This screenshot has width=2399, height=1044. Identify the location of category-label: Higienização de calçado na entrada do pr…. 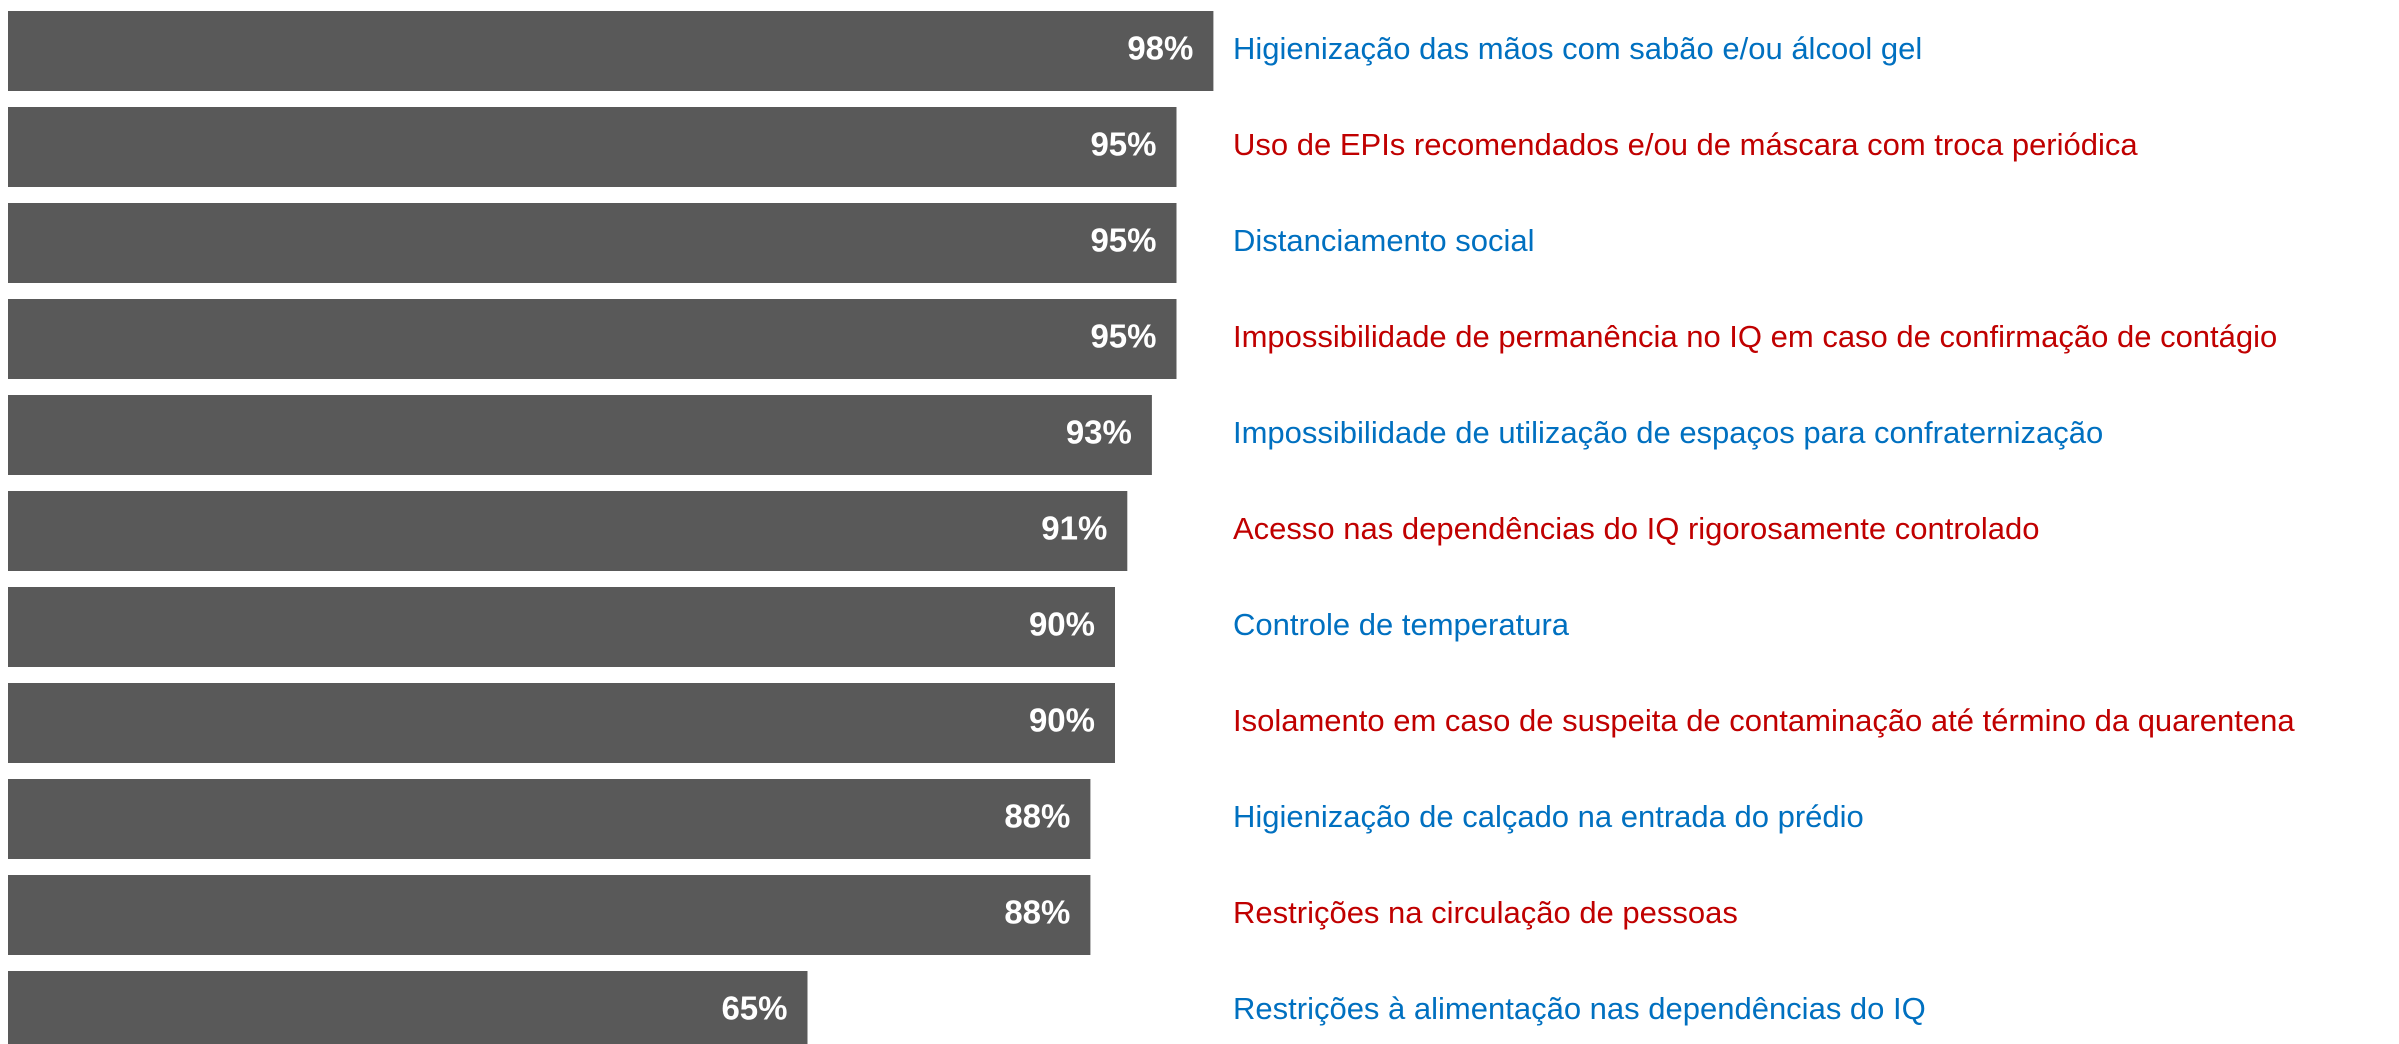
(1548, 816).